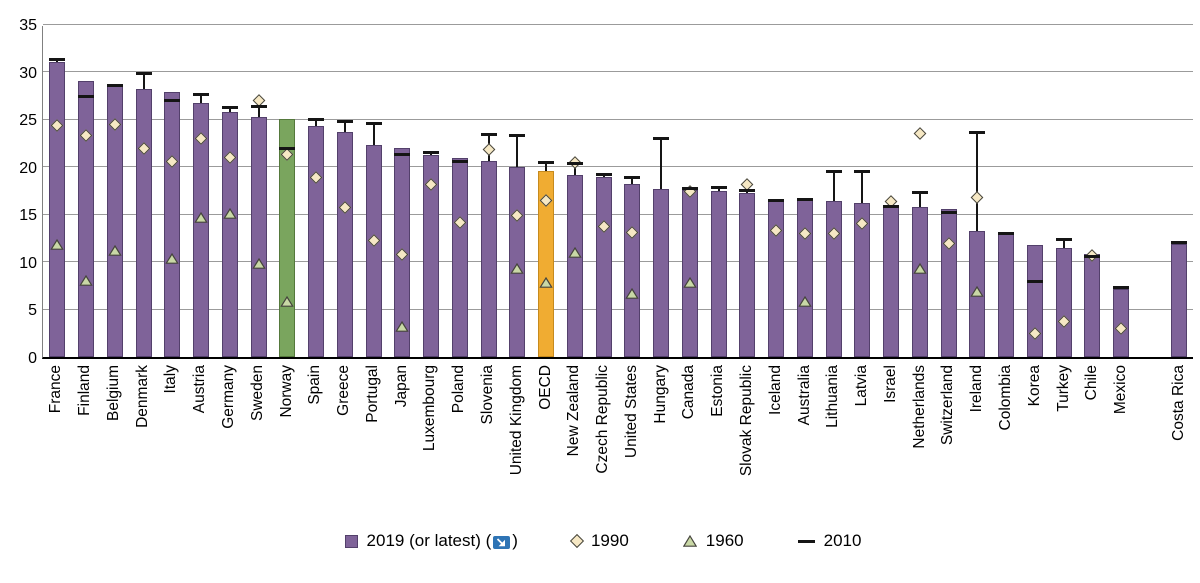 The image size is (1200, 583). I want to click on x-label-slot: Colombia, so click(1006, 442).